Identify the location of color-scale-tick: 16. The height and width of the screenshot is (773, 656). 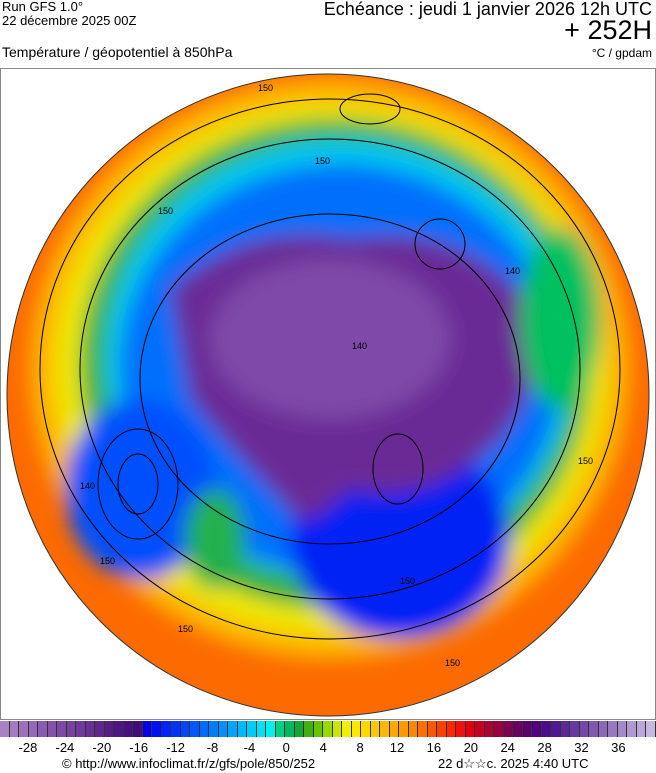
(434, 747).